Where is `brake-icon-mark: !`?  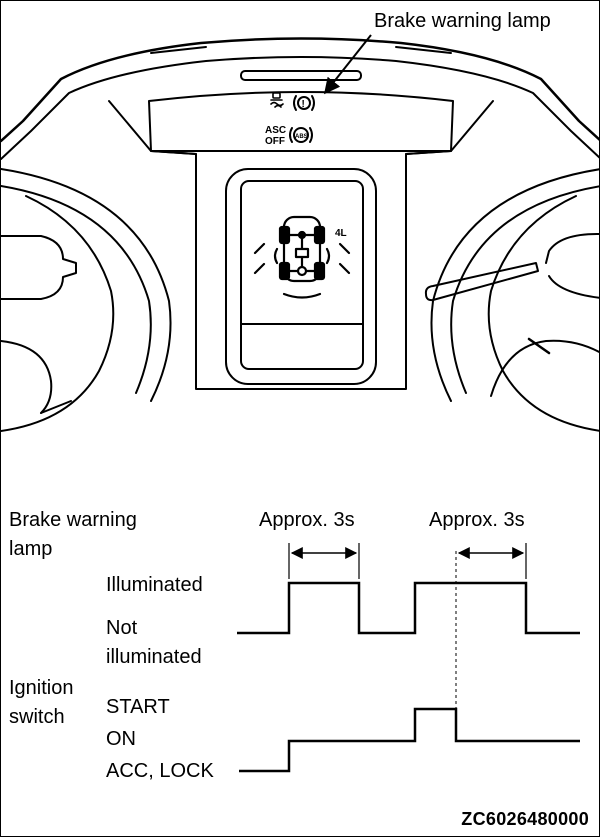 brake-icon-mark: ! is located at coordinates (303, 104).